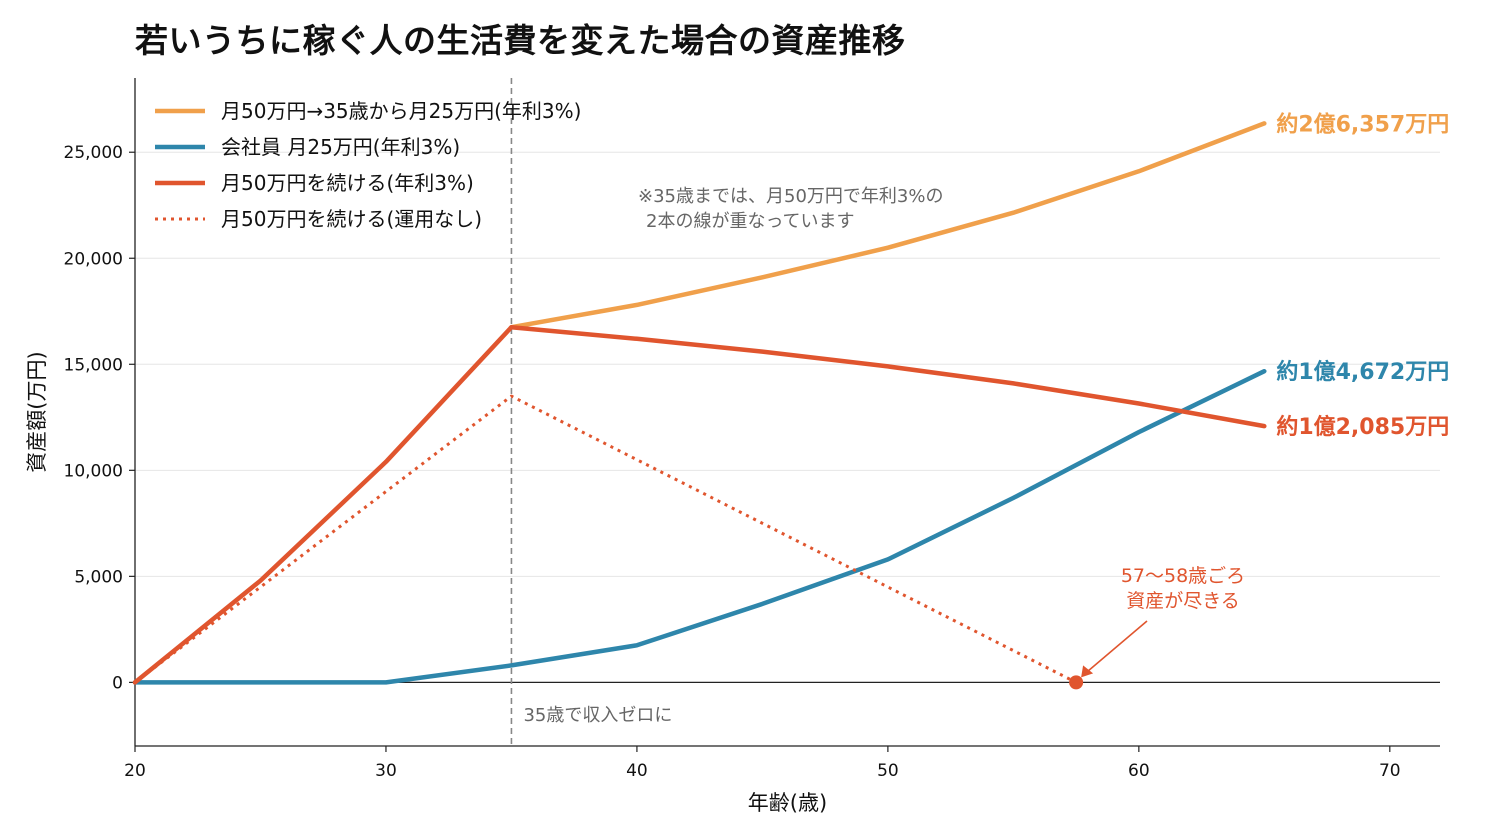 Image resolution: width=1500 pixels, height=840 pixels. Describe the element at coordinates (93, 153) in the screenshot. I see `y-tick-label-5: 25,000` at that location.